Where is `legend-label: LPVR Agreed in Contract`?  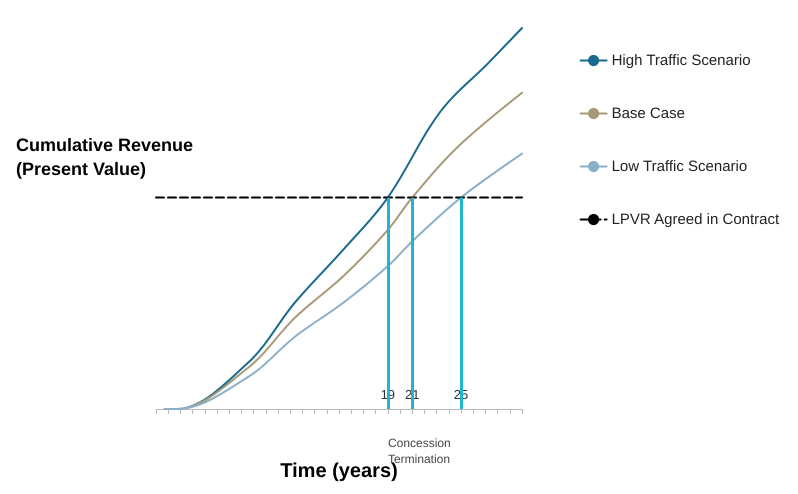
legend-label: LPVR Agreed in Contract is located at coordinates (696, 219).